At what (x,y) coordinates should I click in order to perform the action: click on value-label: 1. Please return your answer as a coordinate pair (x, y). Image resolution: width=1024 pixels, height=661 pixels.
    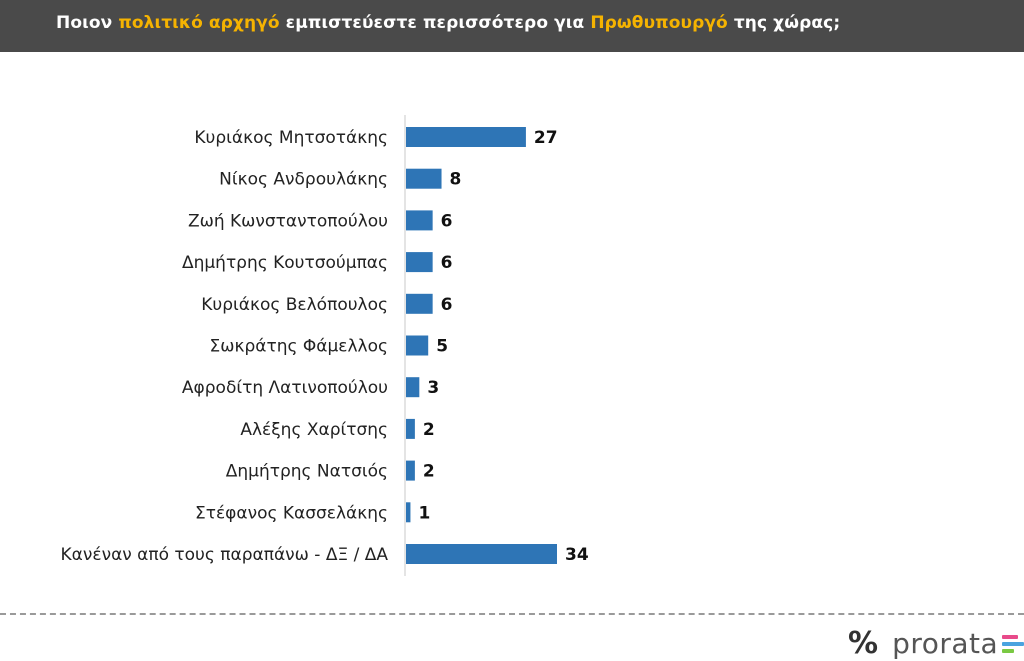
    Looking at the image, I should click on (424, 513).